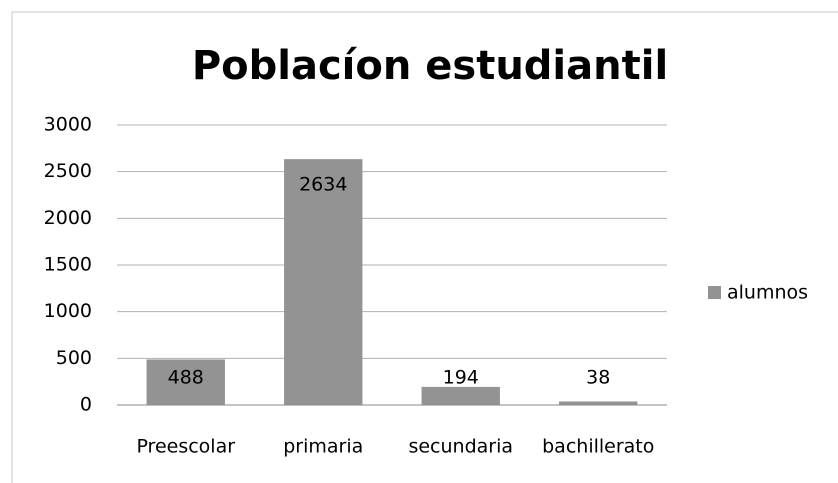 The width and height of the screenshot is (838, 483). I want to click on data-label: 2634, so click(323, 185).